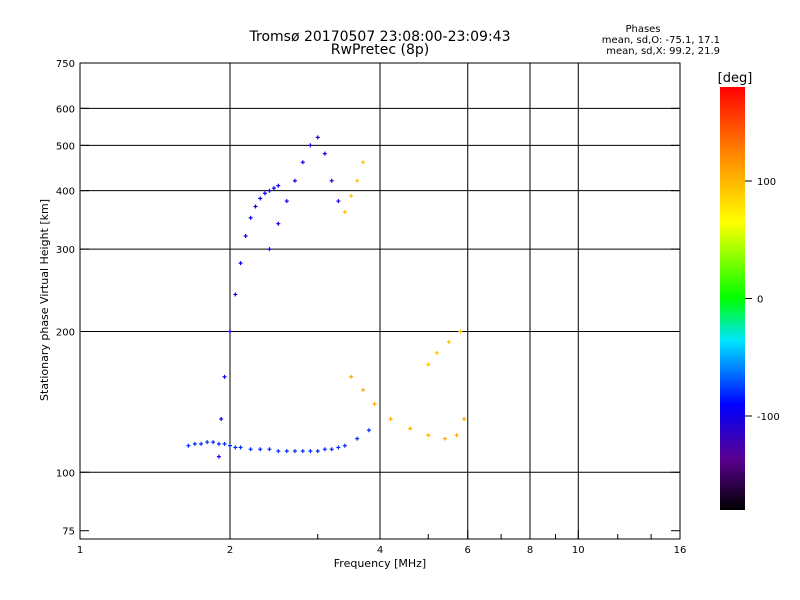 The height and width of the screenshot is (600, 800). What do you see at coordinates (663, 51) in the screenshot?
I see `stats-line-x: mean, sd,X: 99.2, 21.9` at bounding box center [663, 51].